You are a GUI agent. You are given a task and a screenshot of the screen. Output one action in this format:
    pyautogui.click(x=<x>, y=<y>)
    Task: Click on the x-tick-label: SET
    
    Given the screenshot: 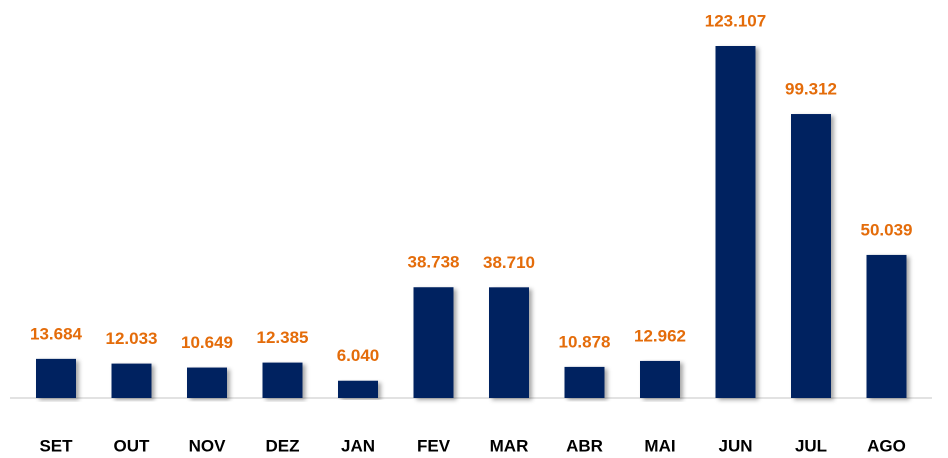 What is the action you would take?
    pyautogui.click(x=56, y=445)
    